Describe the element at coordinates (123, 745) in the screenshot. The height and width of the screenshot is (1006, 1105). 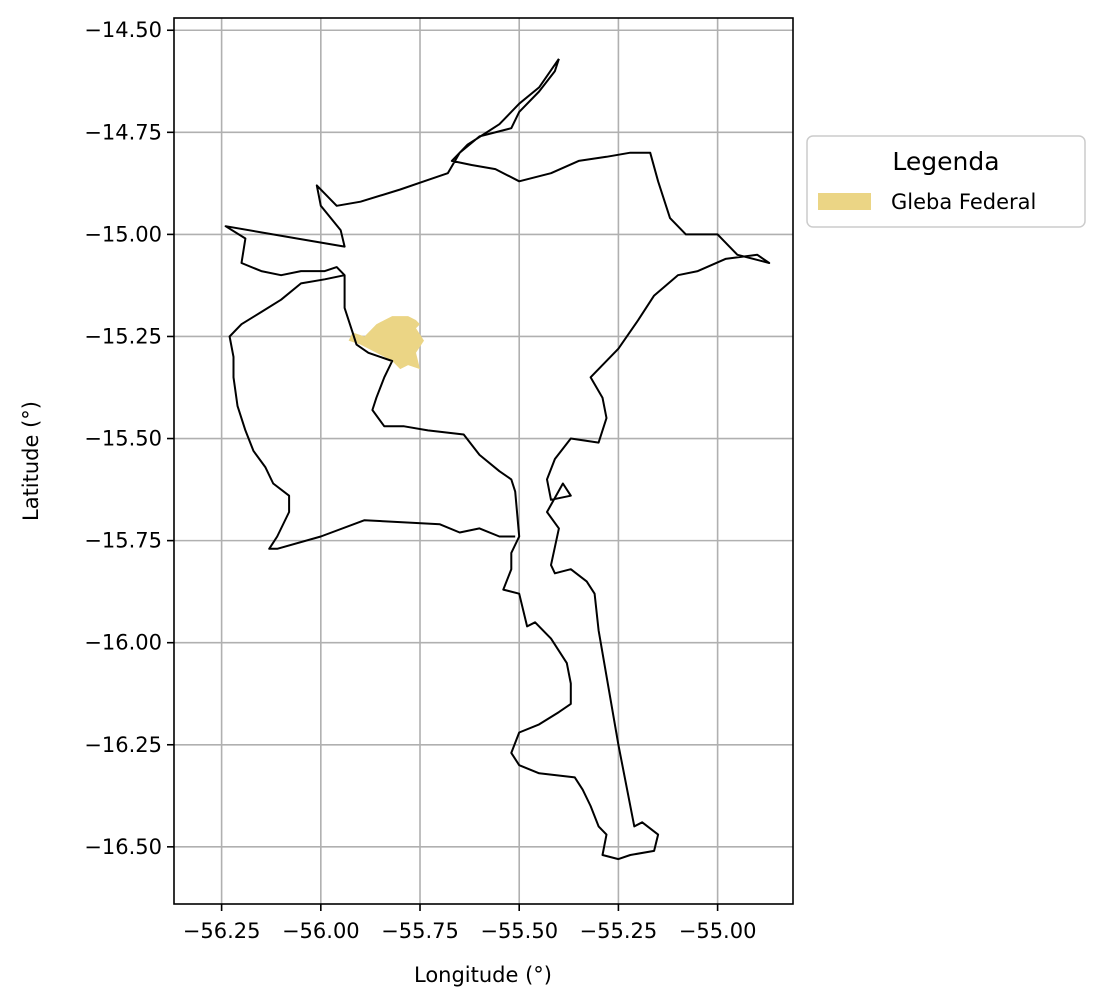
I see `y-tick-label: −16.25` at that location.